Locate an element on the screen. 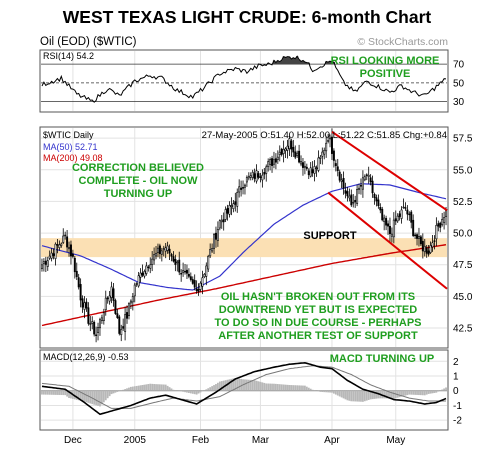 The width and height of the screenshot is (494, 453). macd-annotation: MACD TURNING UP is located at coordinates (382, 359).